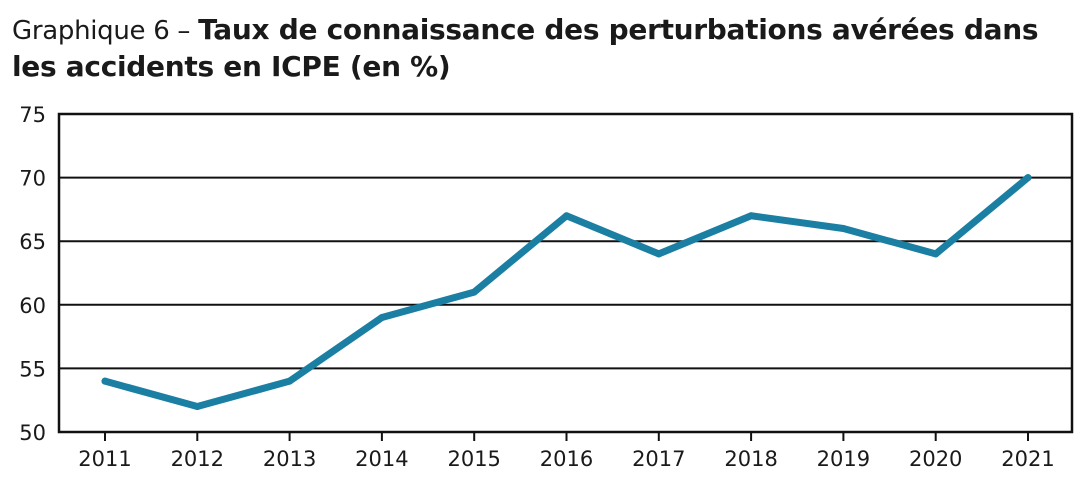 The height and width of the screenshot is (480, 1080). What do you see at coordinates (473, 459) in the screenshot?
I see `x-tick-label-2015: 2015` at bounding box center [473, 459].